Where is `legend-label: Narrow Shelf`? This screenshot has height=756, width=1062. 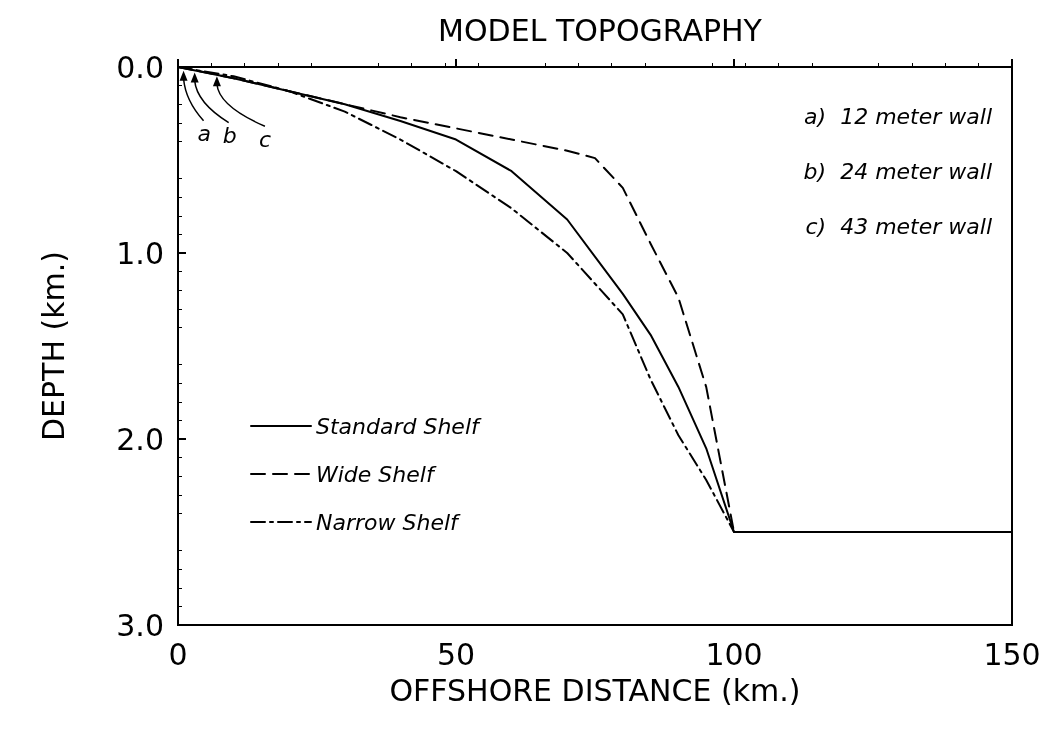 legend-label: Narrow Shelf is located at coordinates (389, 522).